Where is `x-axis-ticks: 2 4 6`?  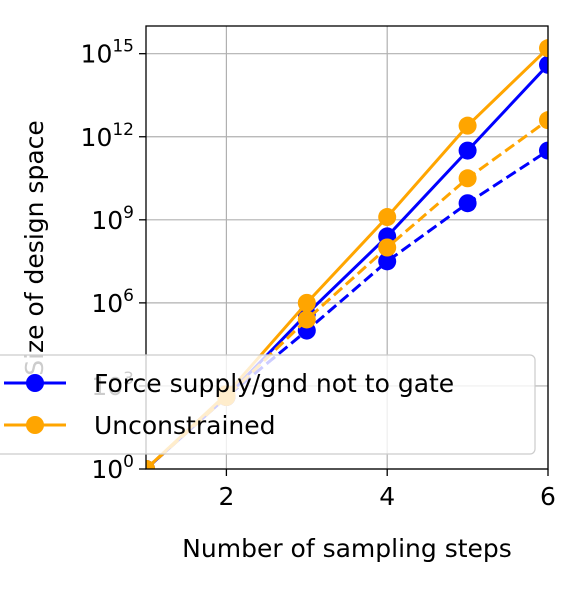 x-axis-ticks: 2 4 6 is located at coordinates (387, 490).